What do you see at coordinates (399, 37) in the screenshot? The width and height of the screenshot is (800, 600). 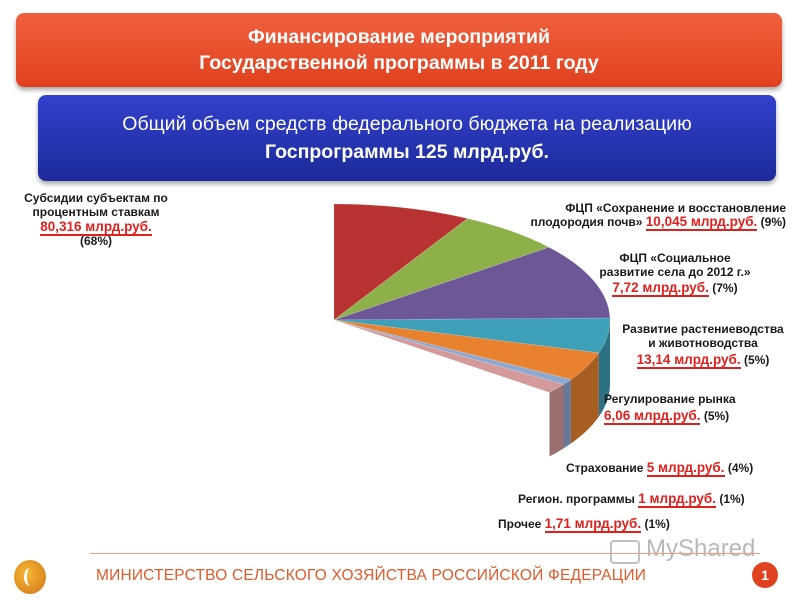 I see `title-line-1: Финансирование мероприятий` at bounding box center [399, 37].